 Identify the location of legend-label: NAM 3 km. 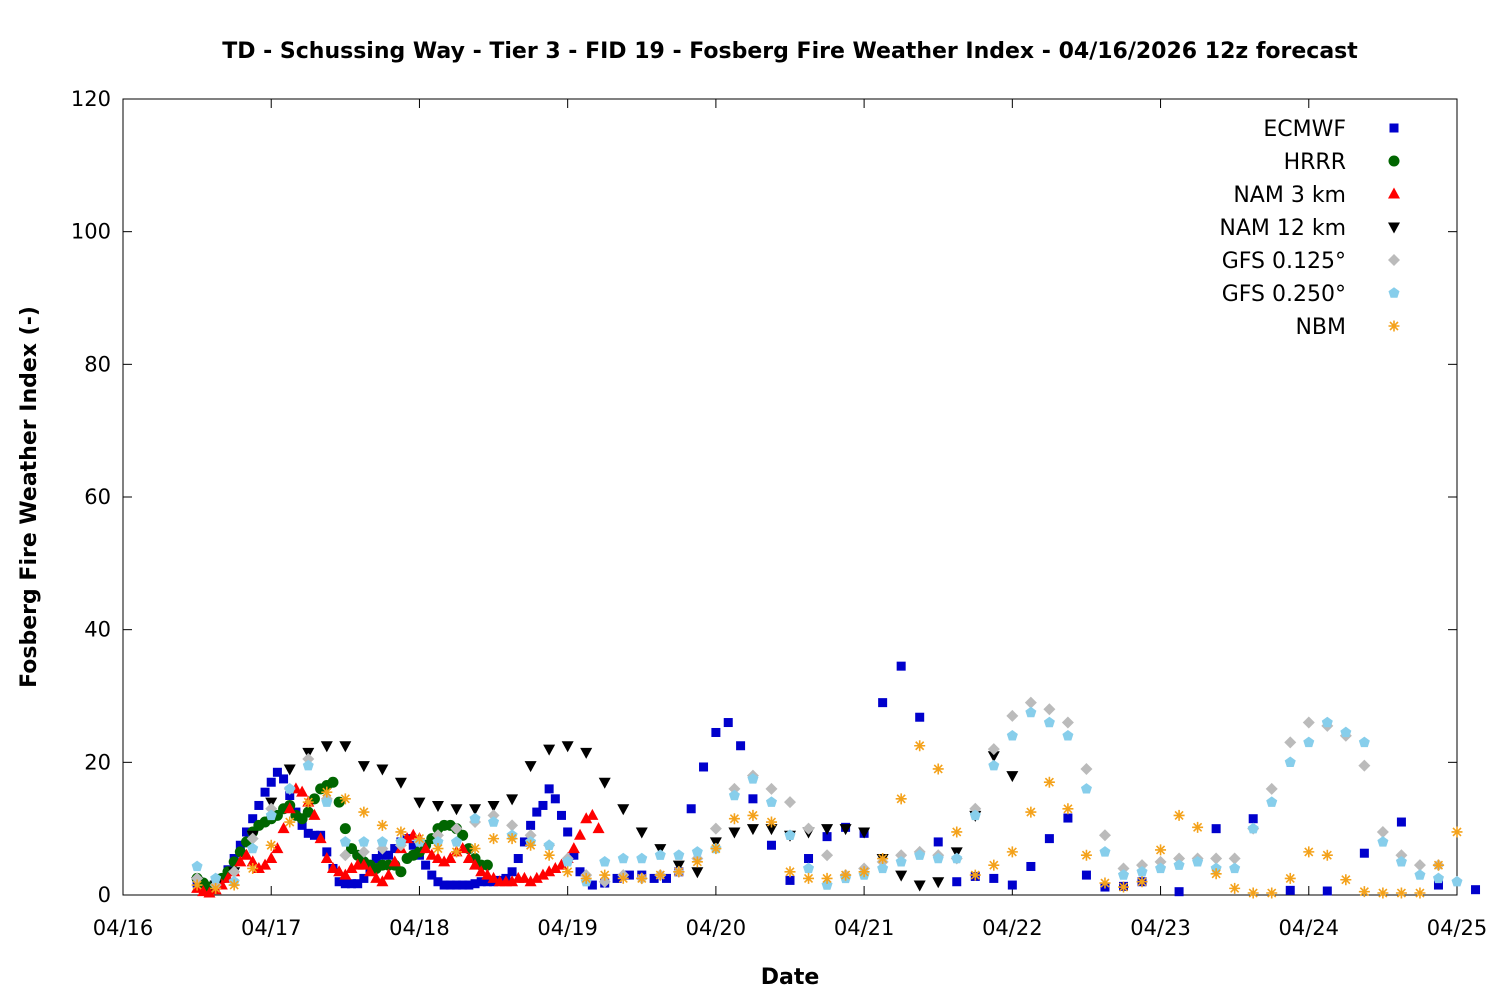
(1289, 195).